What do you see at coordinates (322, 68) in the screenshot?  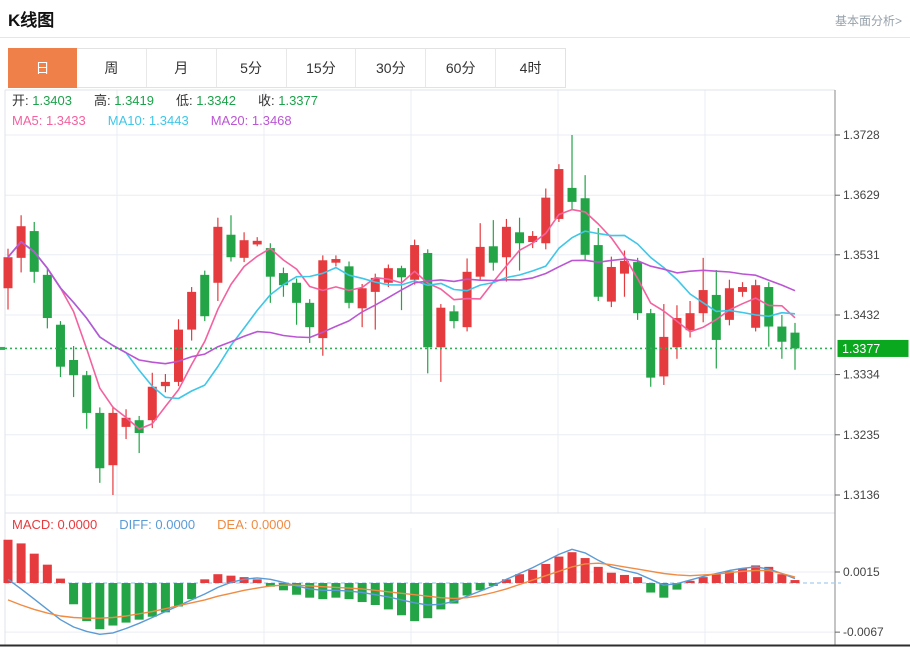 I see `tab-15分: 15分` at bounding box center [322, 68].